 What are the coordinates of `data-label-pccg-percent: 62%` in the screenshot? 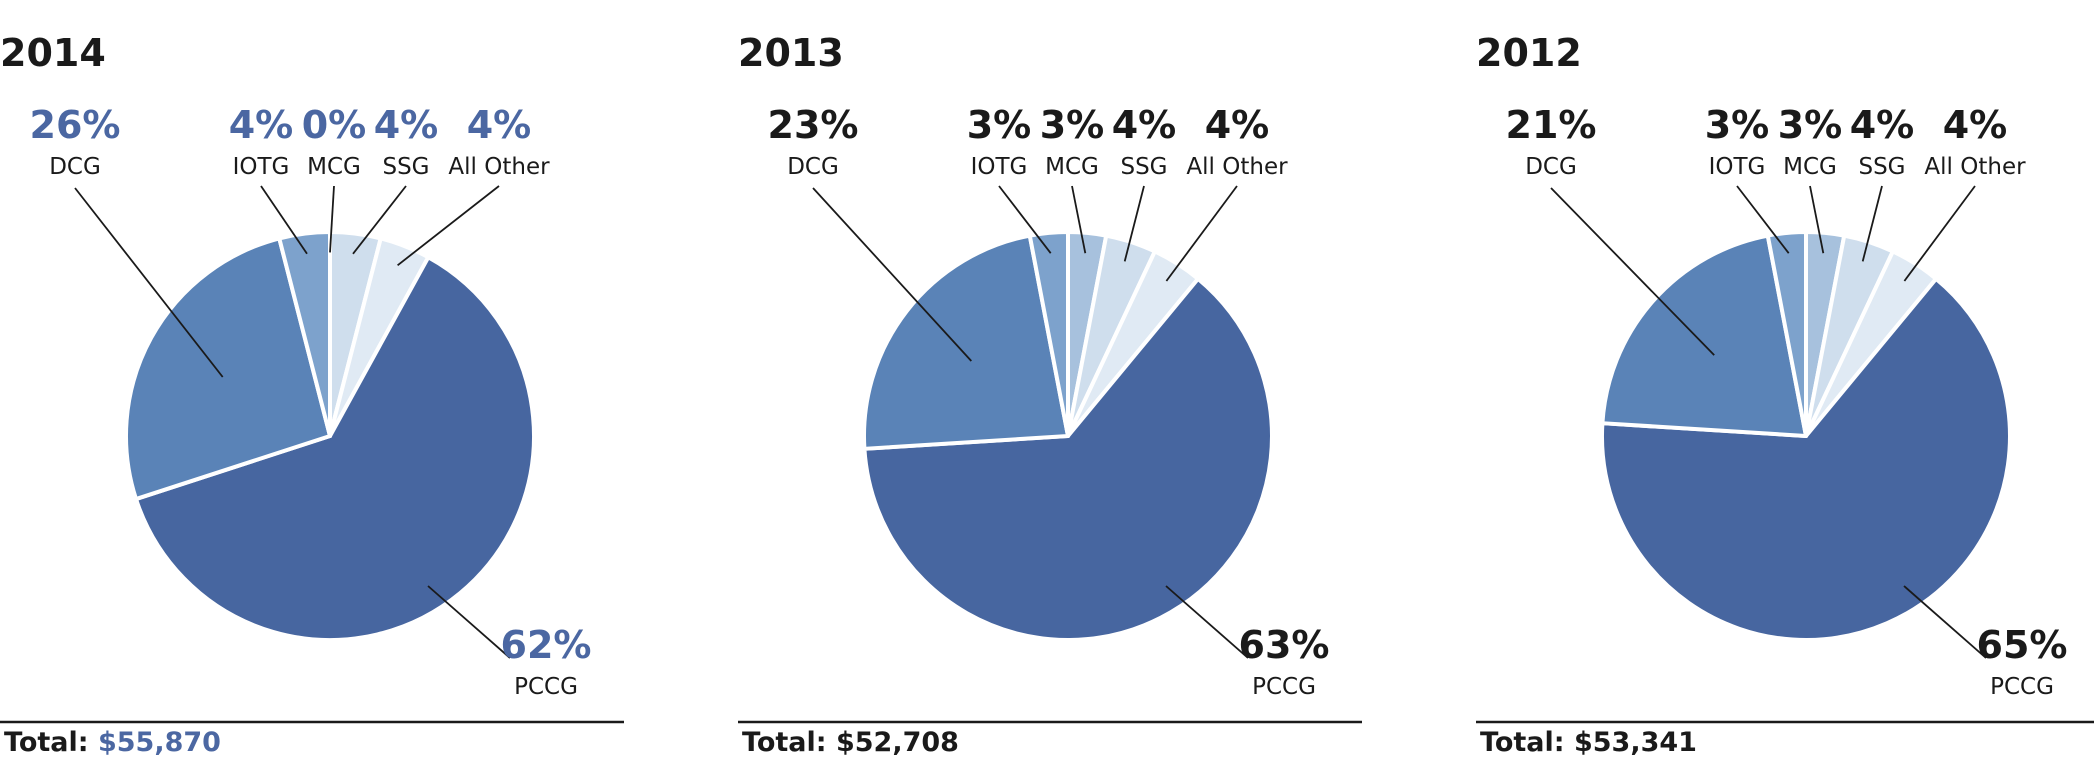 It's located at (546, 645).